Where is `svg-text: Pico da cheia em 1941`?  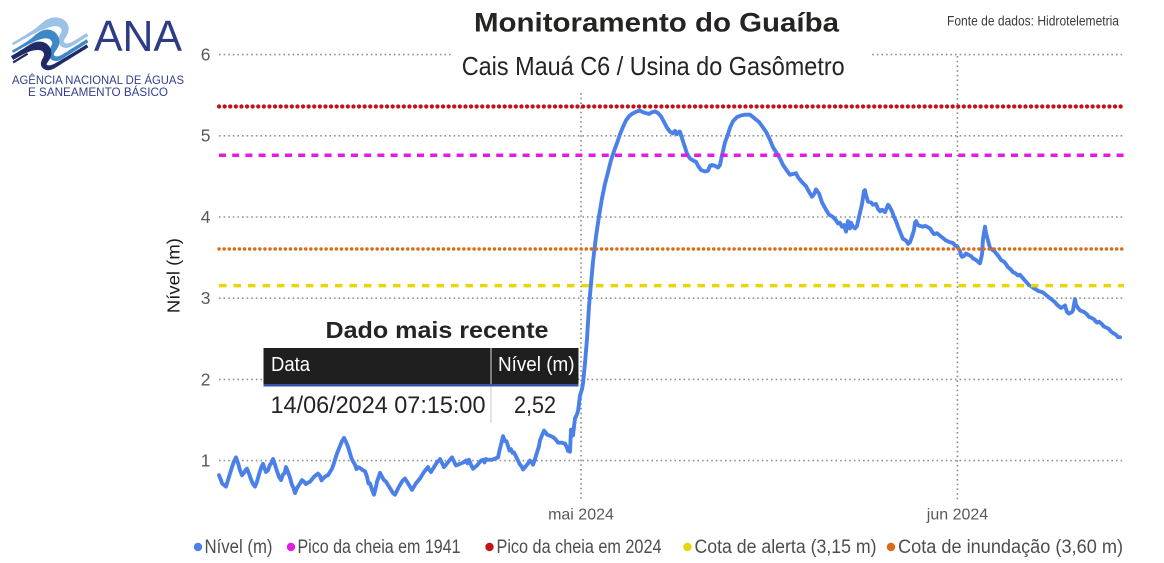 svg-text: Pico da cheia em 1941 is located at coordinates (379, 547).